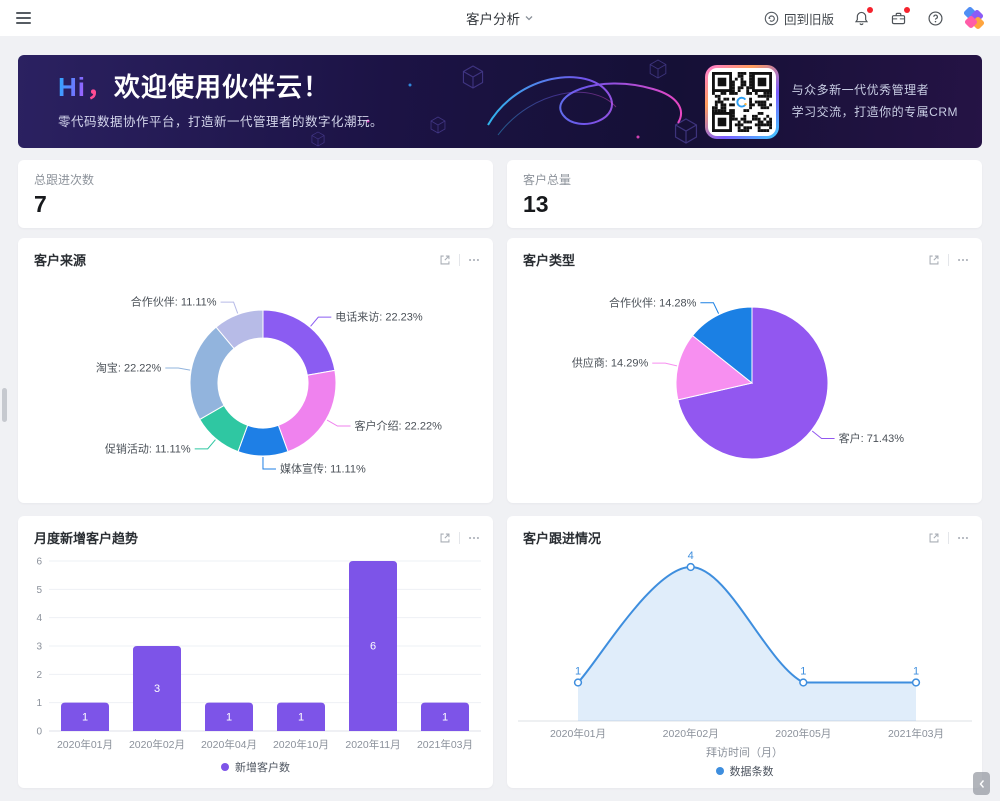 The width and height of the screenshot is (1000, 801). What do you see at coordinates (101, 86) in the screenshot?
I see `banner-comma: ，` at bounding box center [101, 86].